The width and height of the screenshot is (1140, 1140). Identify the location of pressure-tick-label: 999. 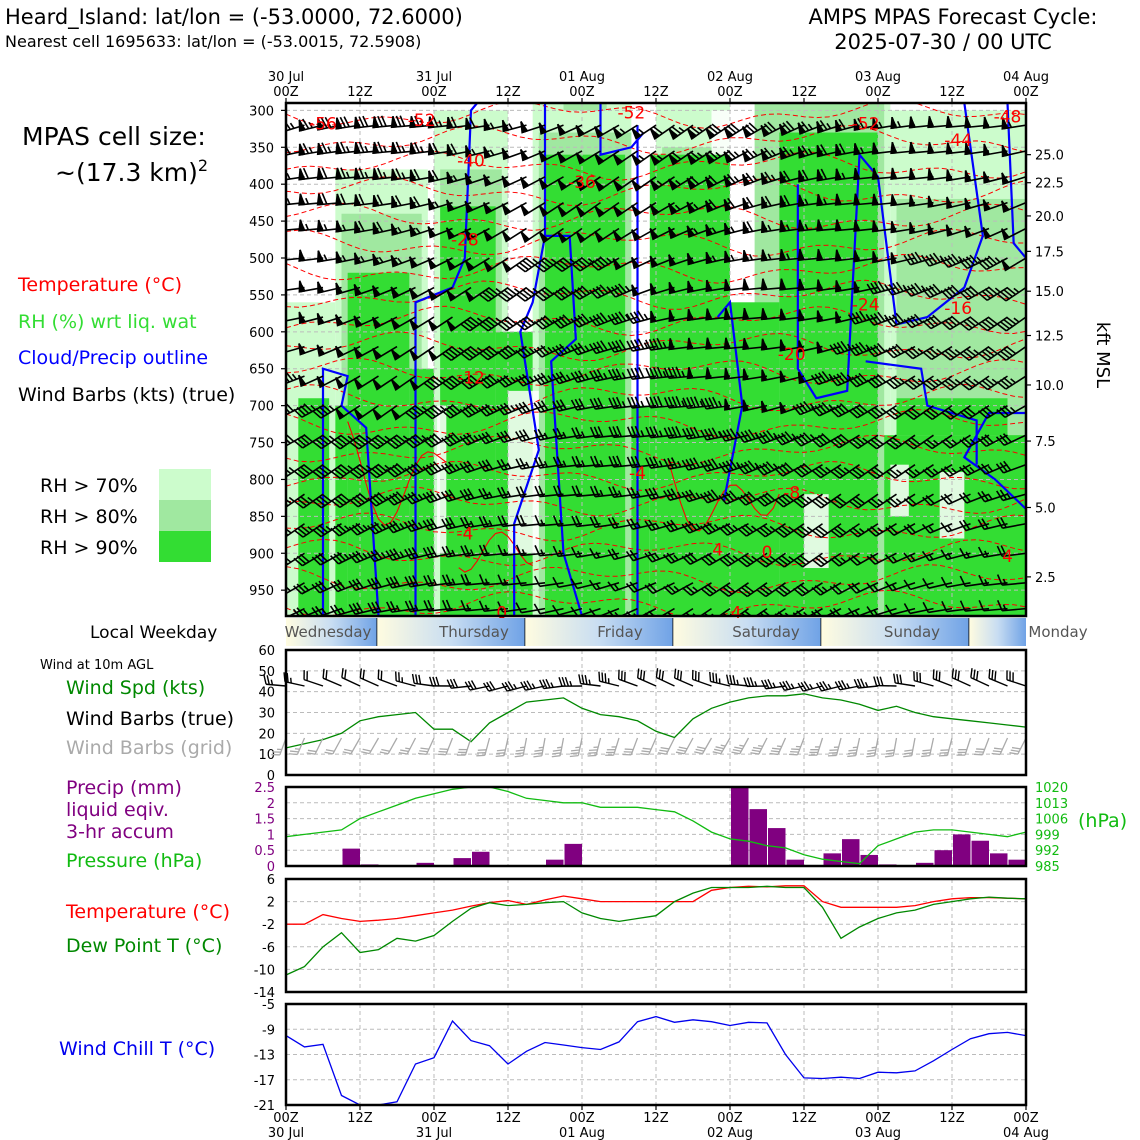
(1047, 835).